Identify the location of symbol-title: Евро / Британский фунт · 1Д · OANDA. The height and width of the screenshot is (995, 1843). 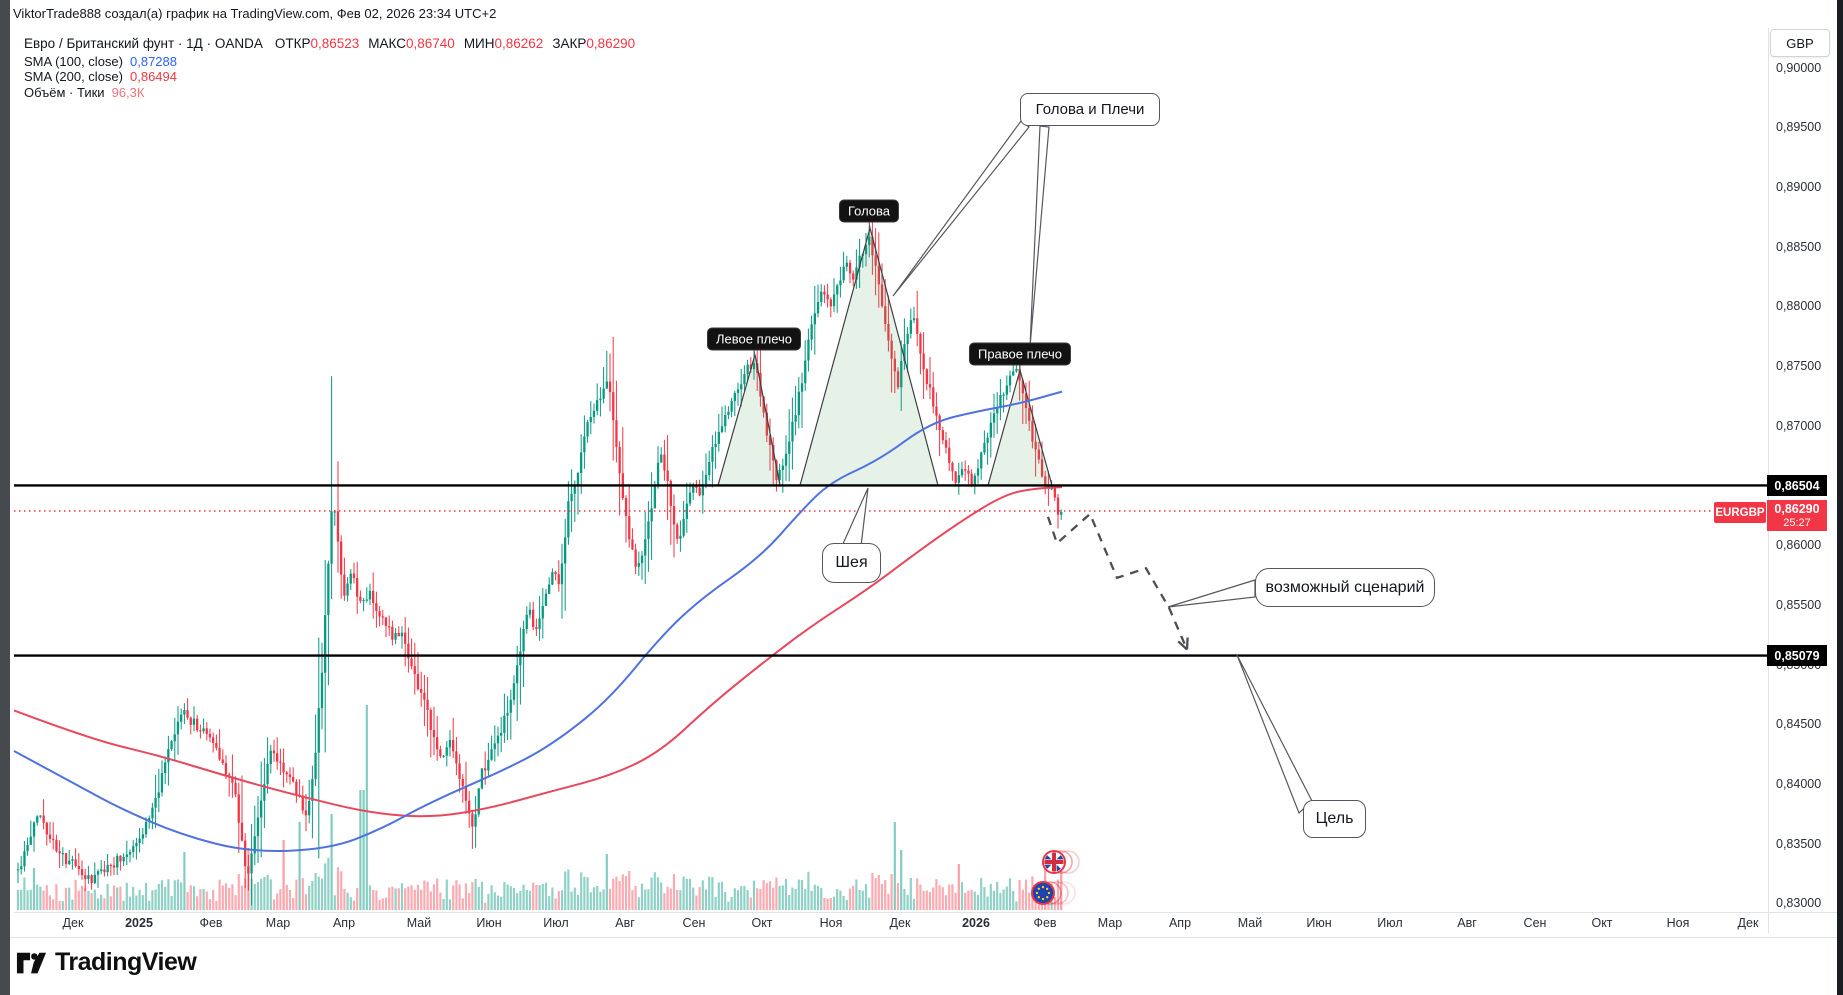
(143, 44).